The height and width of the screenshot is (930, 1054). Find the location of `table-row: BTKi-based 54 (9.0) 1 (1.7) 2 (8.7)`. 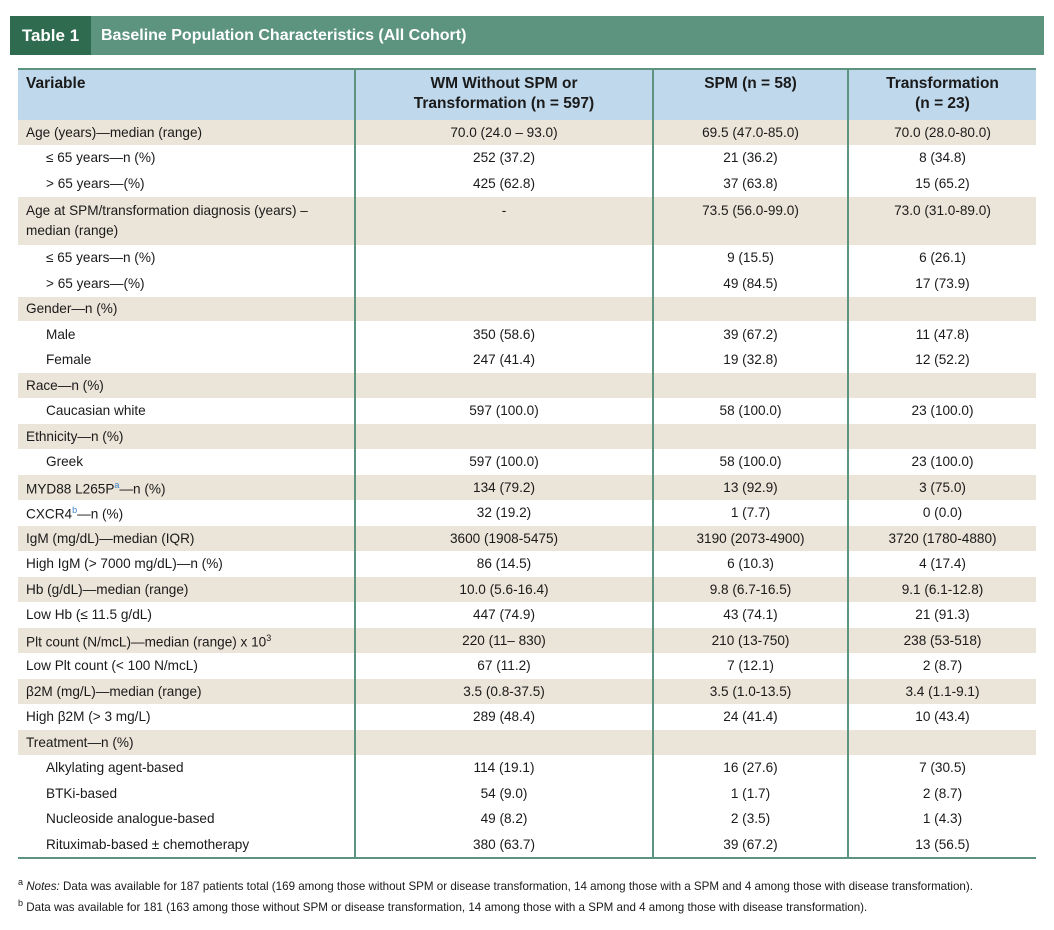

table-row: BTKi-based 54 (9.0) 1 (1.7) 2 (8.7) is located at coordinates (527, 793).